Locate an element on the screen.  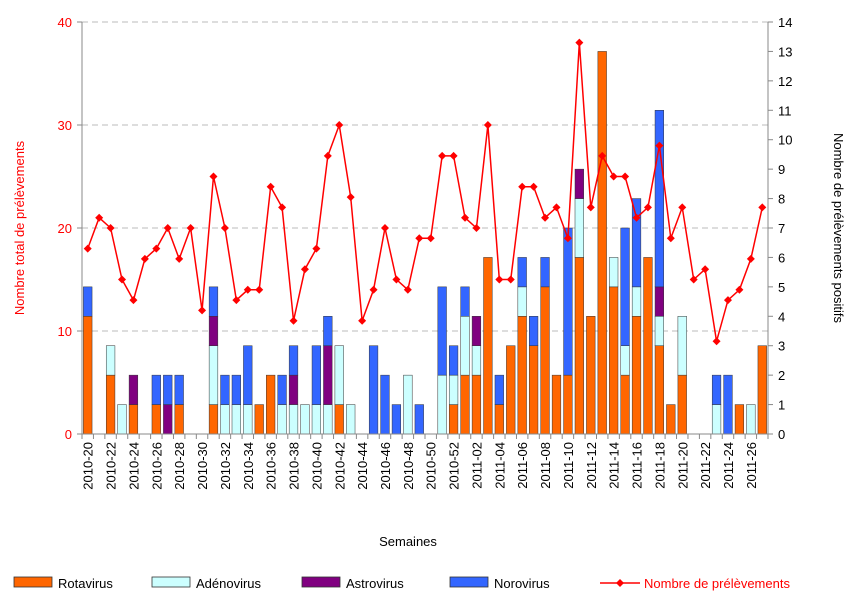
legend-label: Nombre de prélèvements is located at coordinates (717, 583).